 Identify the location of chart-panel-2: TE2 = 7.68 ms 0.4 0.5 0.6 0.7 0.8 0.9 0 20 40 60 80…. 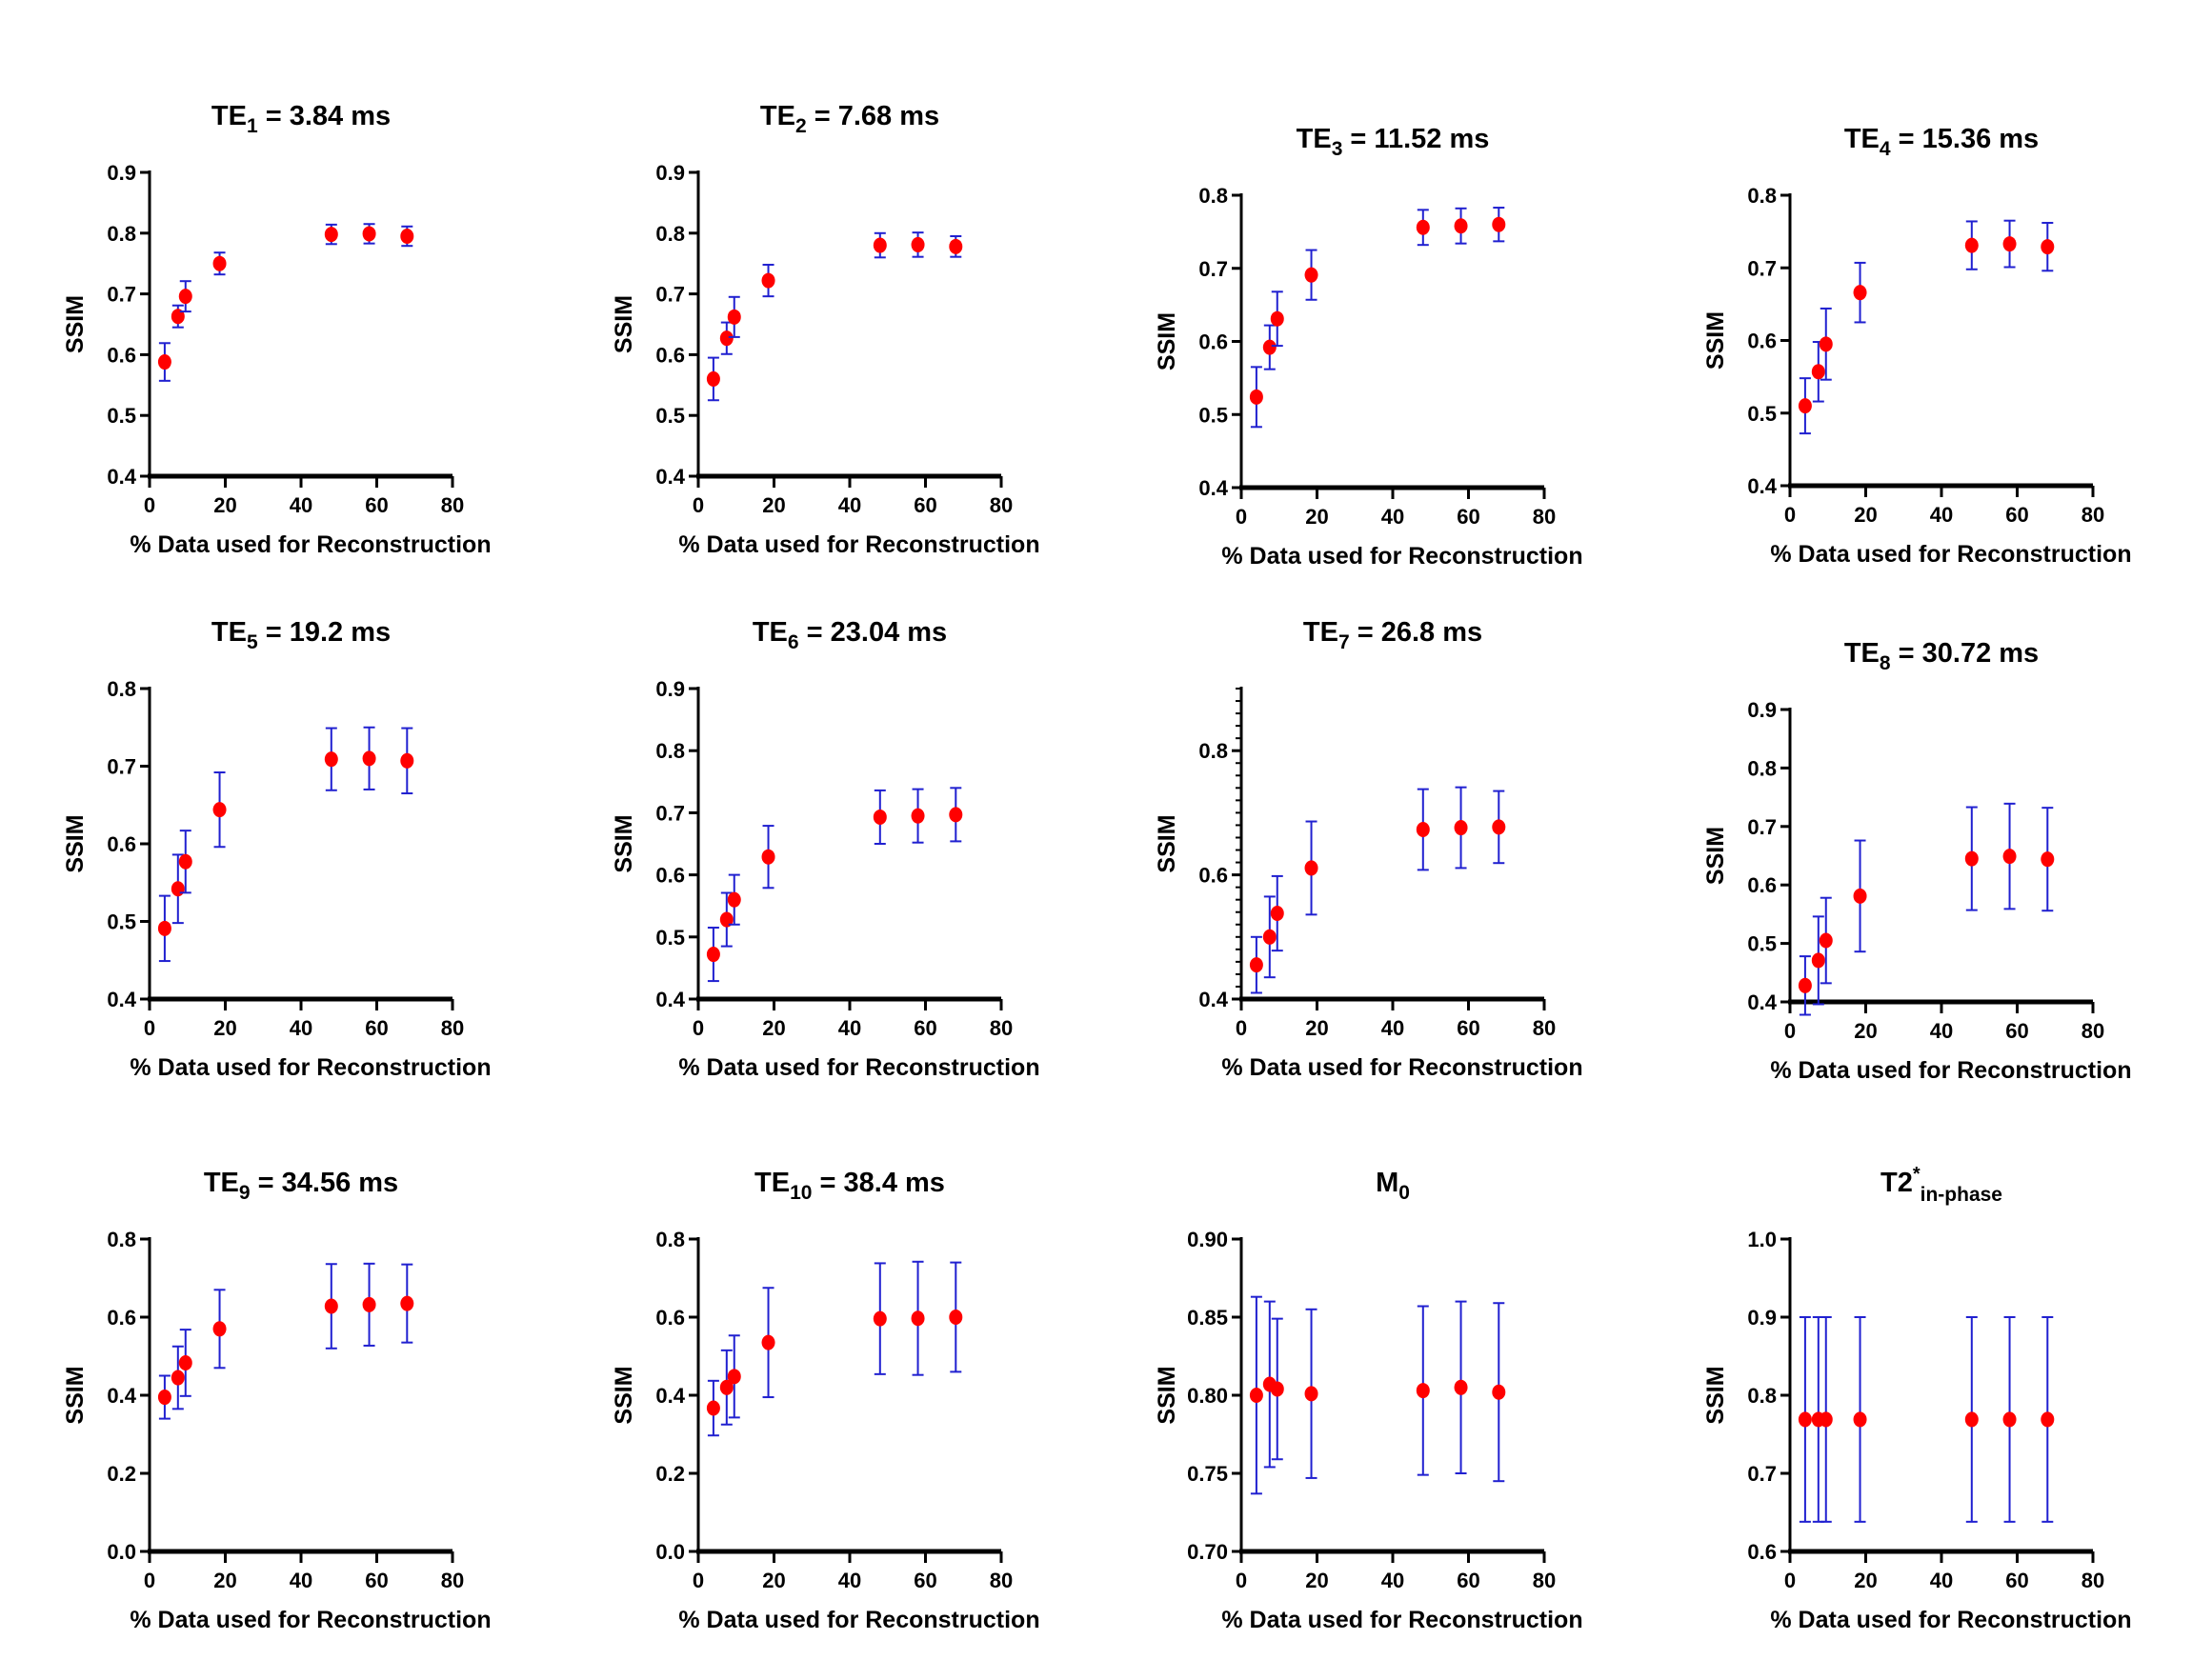
(826, 329).